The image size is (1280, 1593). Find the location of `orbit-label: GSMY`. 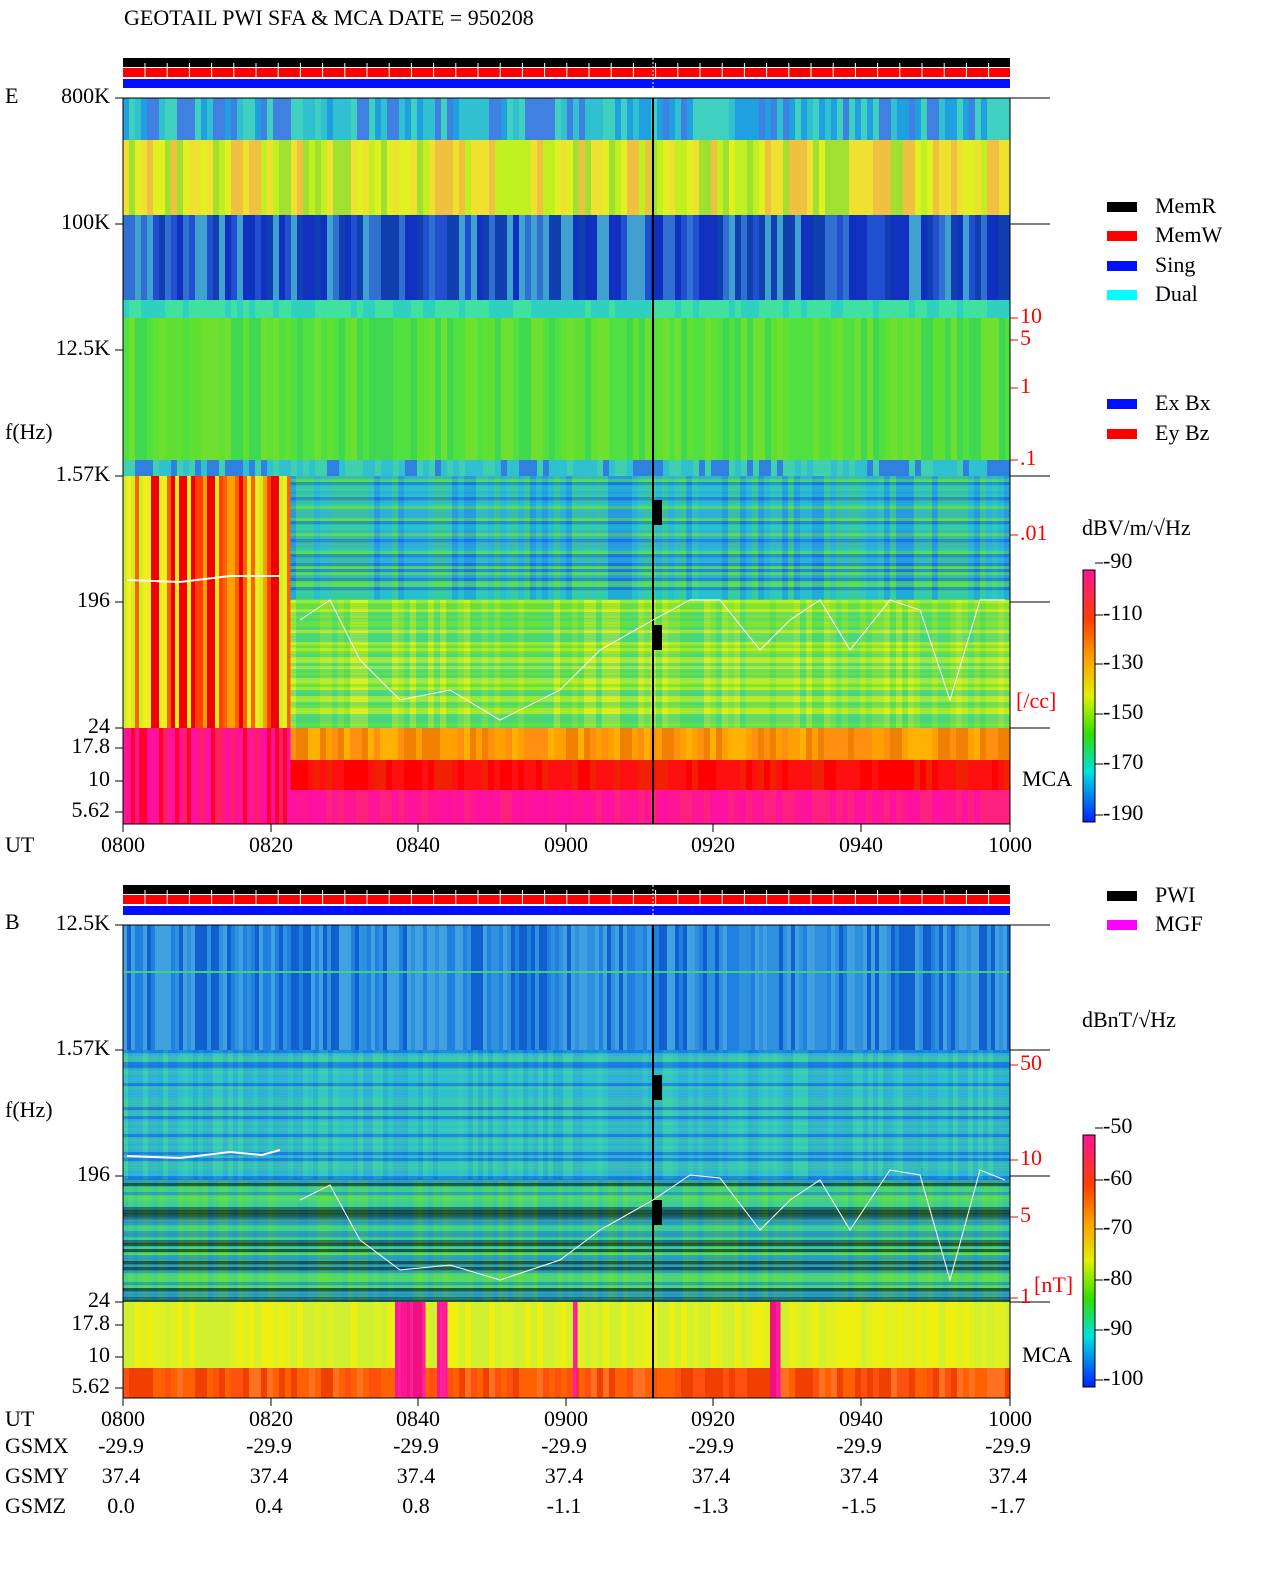

orbit-label: GSMY is located at coordinates (37, 1475).